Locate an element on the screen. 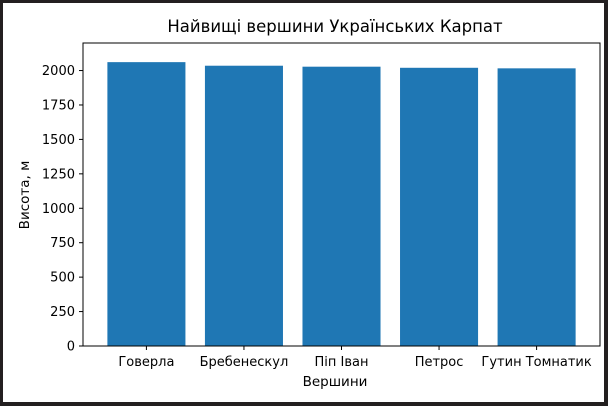 This screenshot has width=608, height=406. y-tick-label: 2000 is located at coordinates (58, 71).